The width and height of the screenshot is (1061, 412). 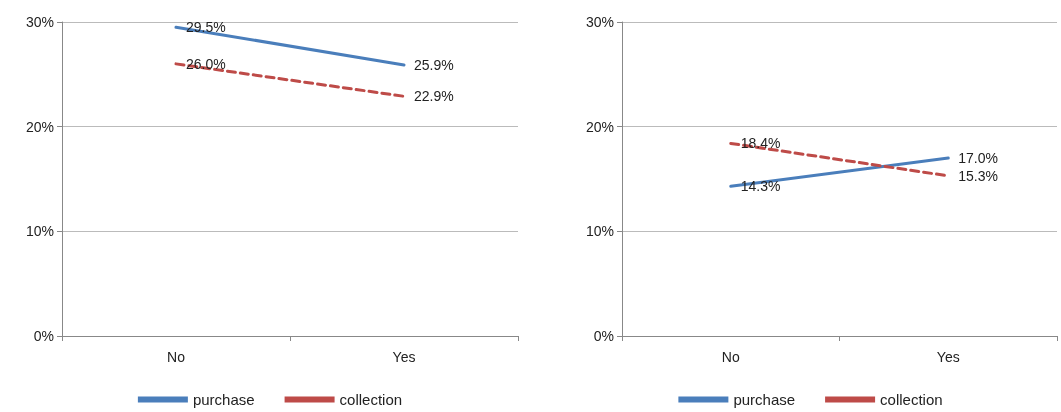 What do you see at coordinates (760, 143) in the screenshot?
I see `data-label: 18.4%` at bounding box center [760, 143].